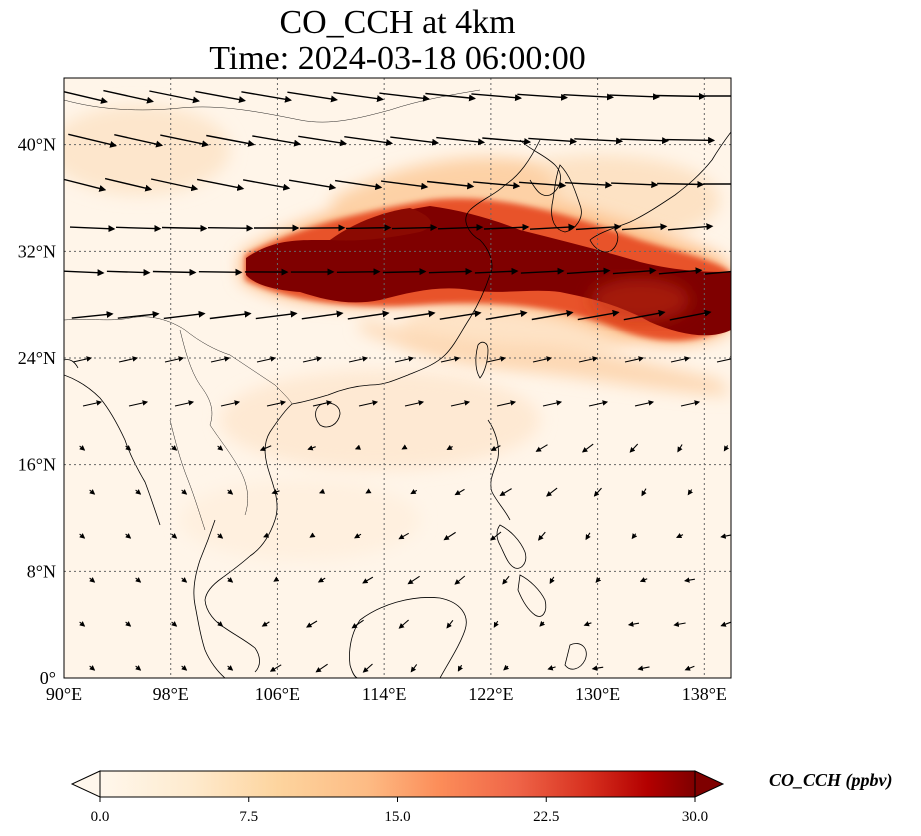 Image resolution: width=921 pixels, height=836 pixels. Describe the element at coordinates (597, 694) in the screenshot. I see `lon-tick-130: 130°E` at that location.